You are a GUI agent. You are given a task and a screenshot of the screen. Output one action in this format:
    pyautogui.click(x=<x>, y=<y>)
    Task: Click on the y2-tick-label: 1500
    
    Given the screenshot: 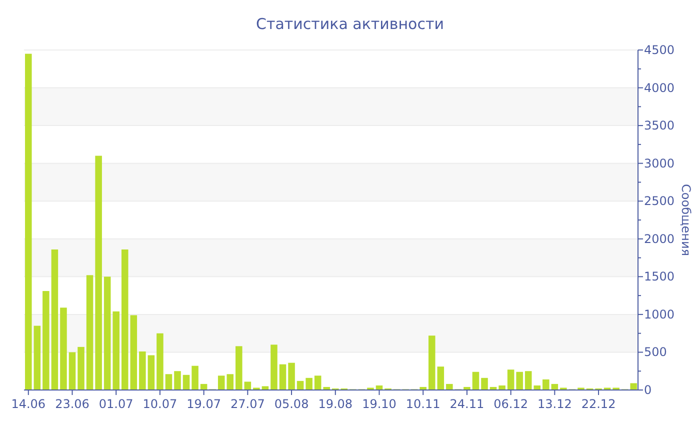 What is the action you would take?
    pyautogui.click(x=659, y=277)
    